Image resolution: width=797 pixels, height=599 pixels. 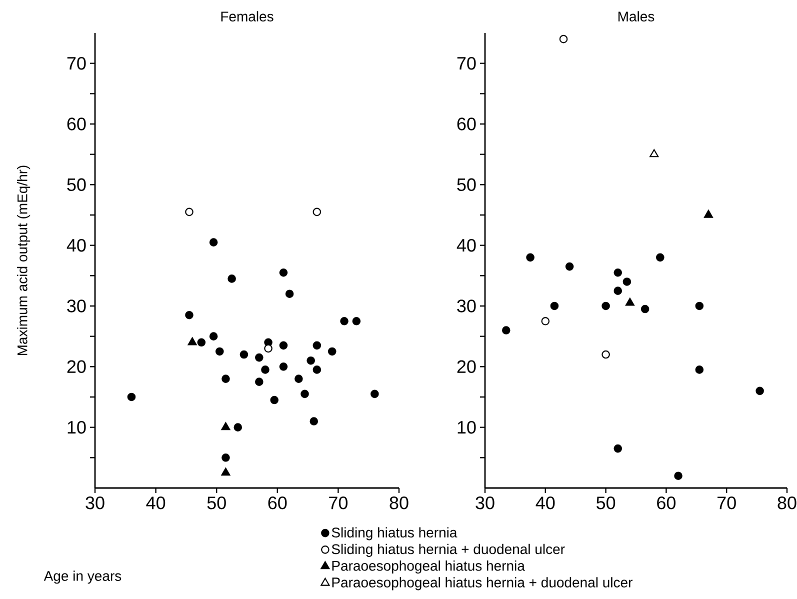 What do you see at coordinates (428, 567) in the screenshot?
I see `legend-label: Paraoesophogeal hiatus hernia` at bounding box center [428, 567].